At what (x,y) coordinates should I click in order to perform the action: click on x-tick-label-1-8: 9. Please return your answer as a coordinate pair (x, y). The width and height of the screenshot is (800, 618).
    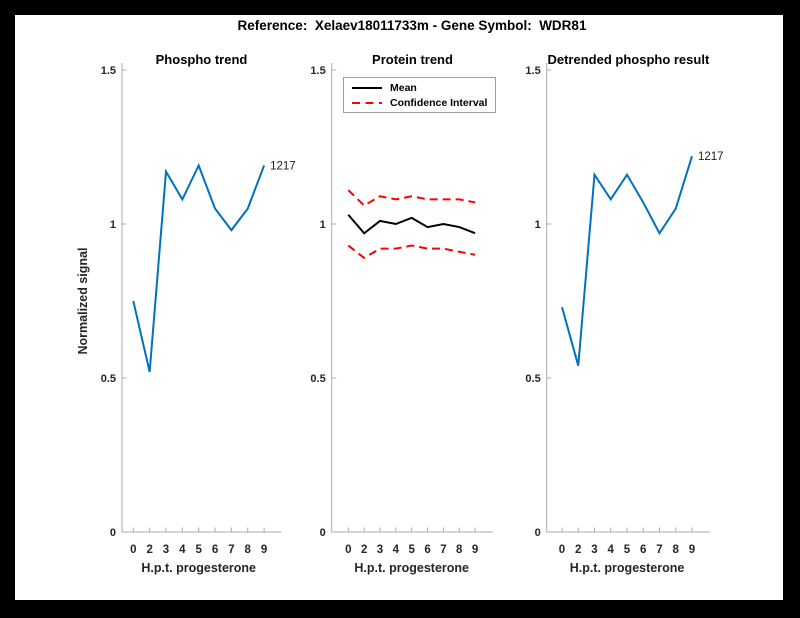
    Looking at the image, I should click on (475, 550).